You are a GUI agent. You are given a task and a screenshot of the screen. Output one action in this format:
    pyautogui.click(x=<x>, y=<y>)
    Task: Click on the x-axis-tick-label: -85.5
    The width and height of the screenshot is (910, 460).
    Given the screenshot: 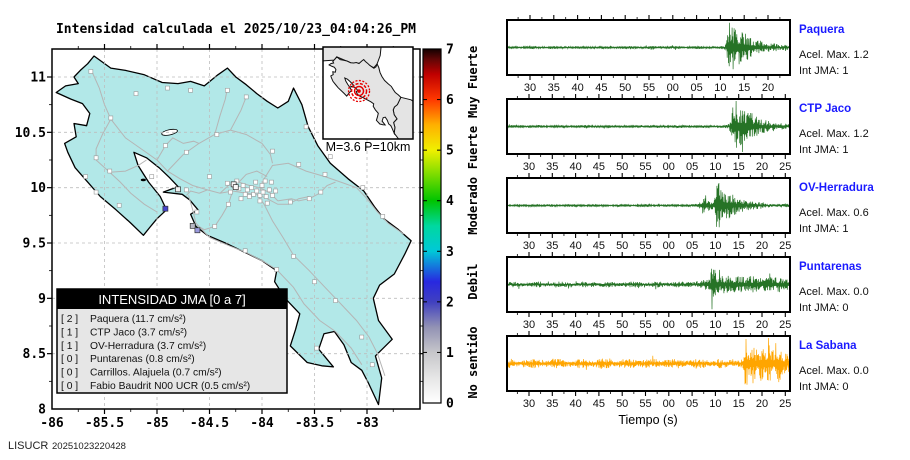 What is the action you would take?
    pyautogui.click(x=104, y=423)
    